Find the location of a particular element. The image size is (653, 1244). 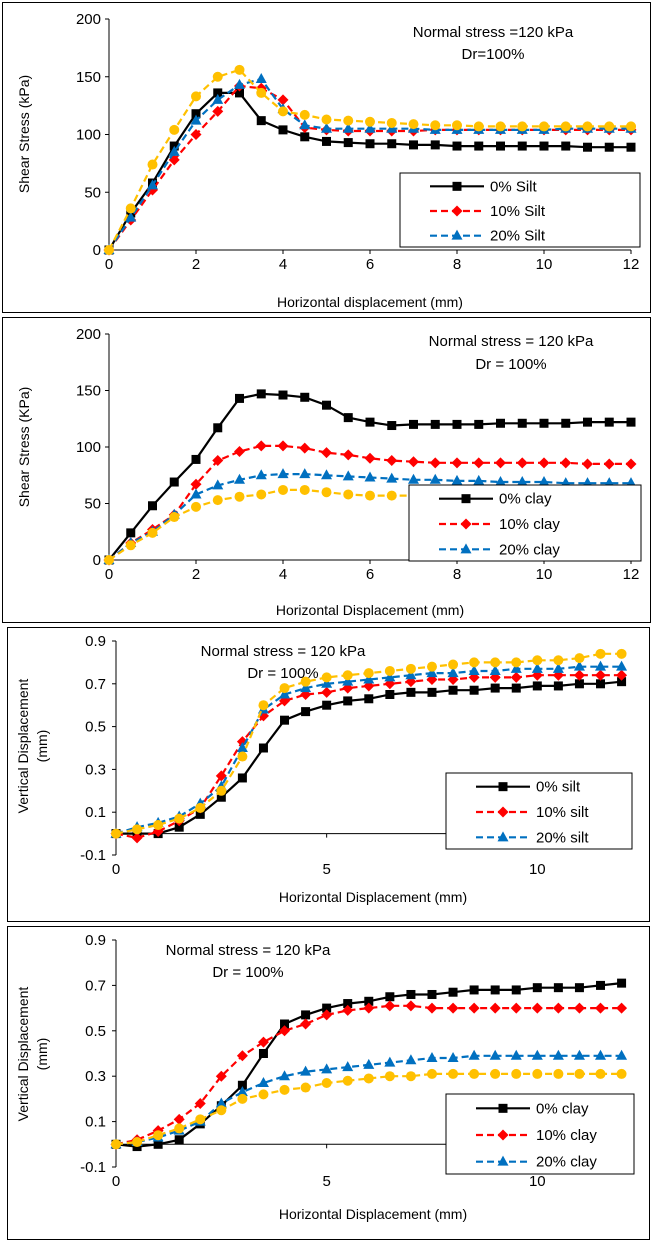

y-tick-label: 150 is located at coordinates (88, 391).